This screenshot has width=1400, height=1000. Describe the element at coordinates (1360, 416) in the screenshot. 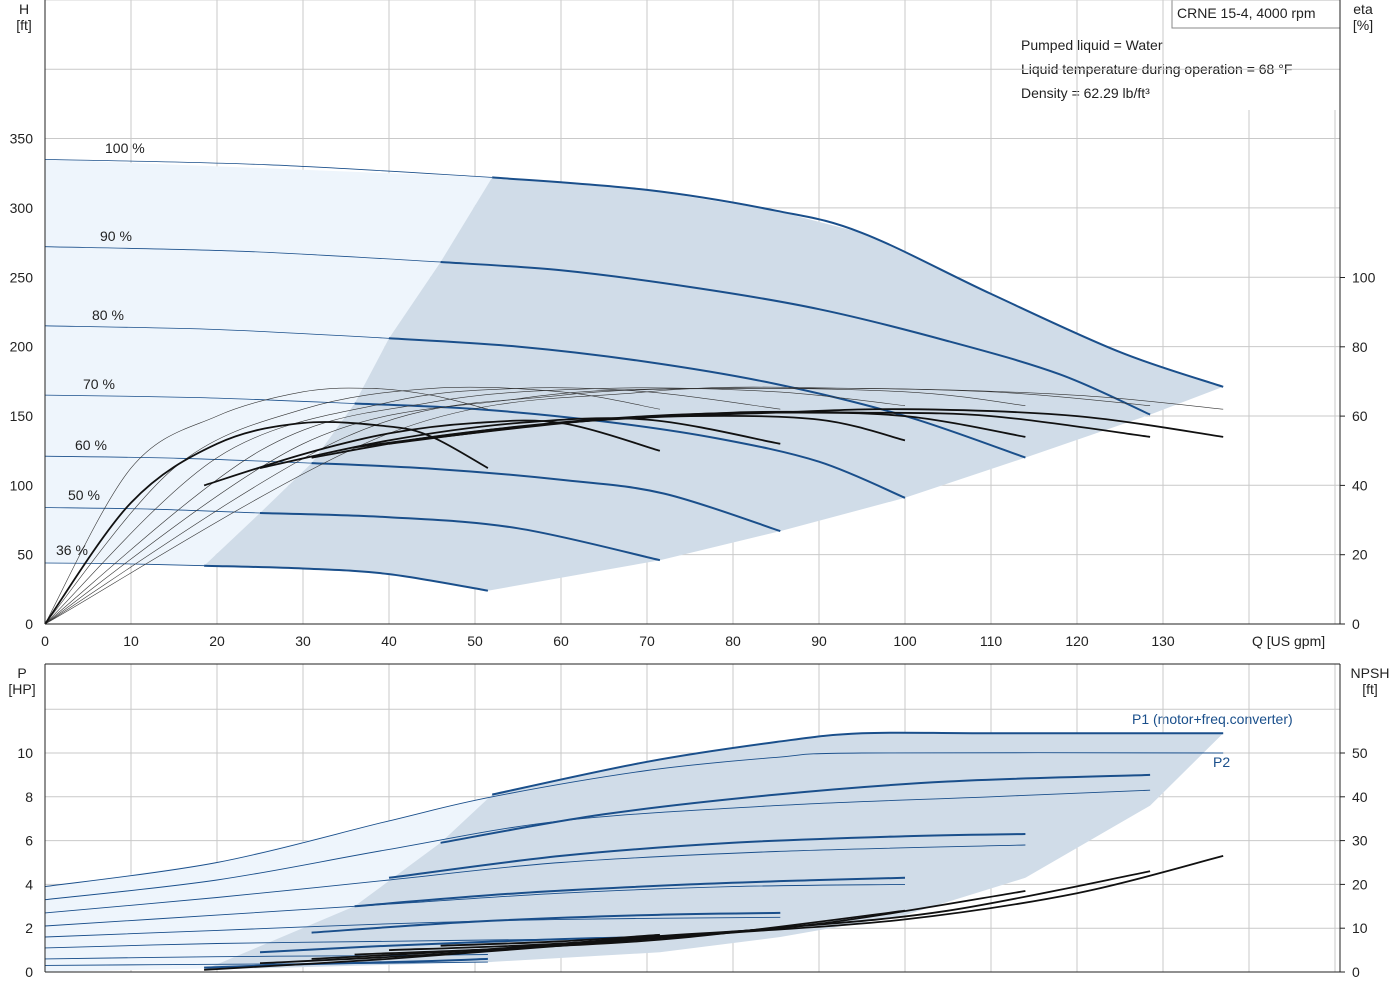

I see `eta-tick-label: 60` at that location.